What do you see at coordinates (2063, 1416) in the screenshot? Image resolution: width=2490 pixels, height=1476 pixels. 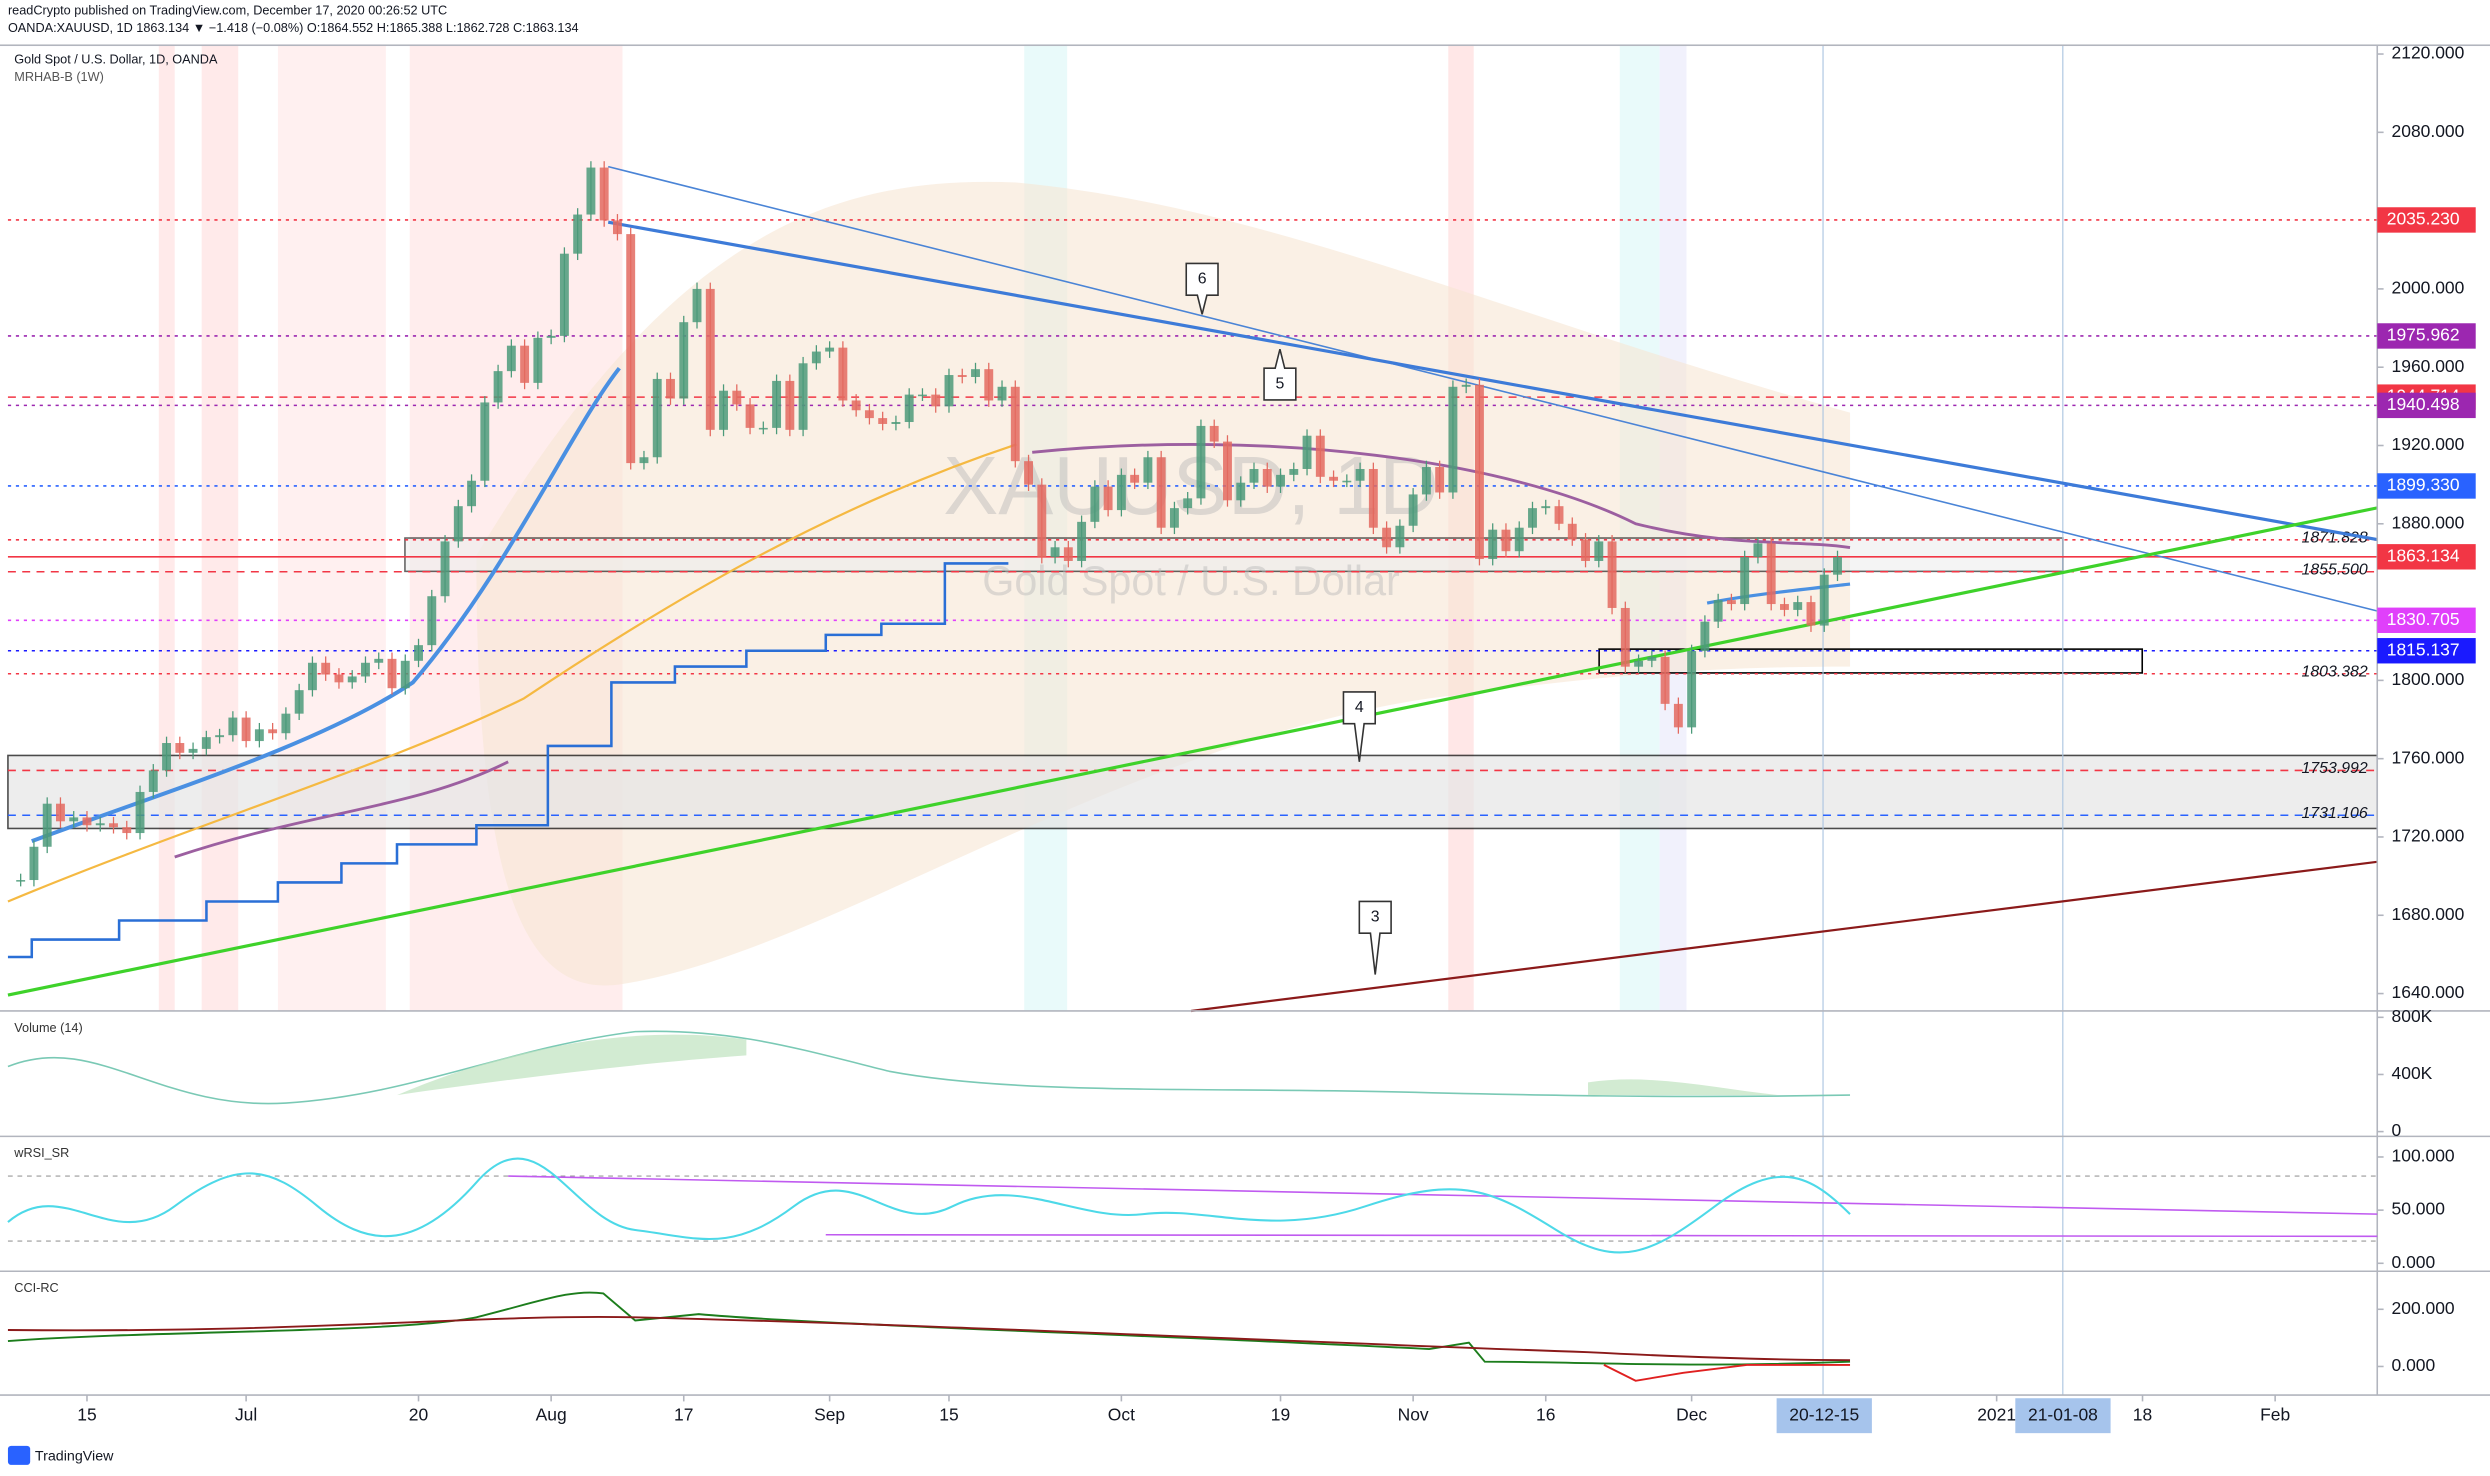 I see `date-badge` at bounding box center [2063, 1416].